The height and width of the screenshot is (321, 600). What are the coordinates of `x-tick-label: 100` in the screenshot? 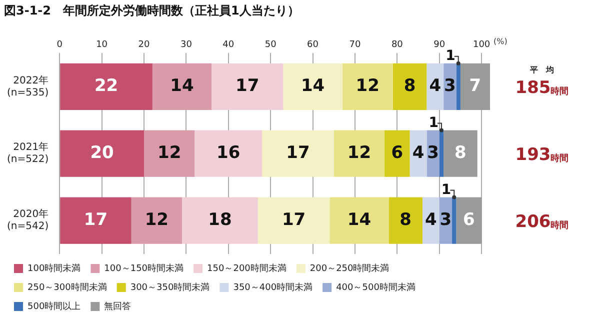 It's located at (481, 45).